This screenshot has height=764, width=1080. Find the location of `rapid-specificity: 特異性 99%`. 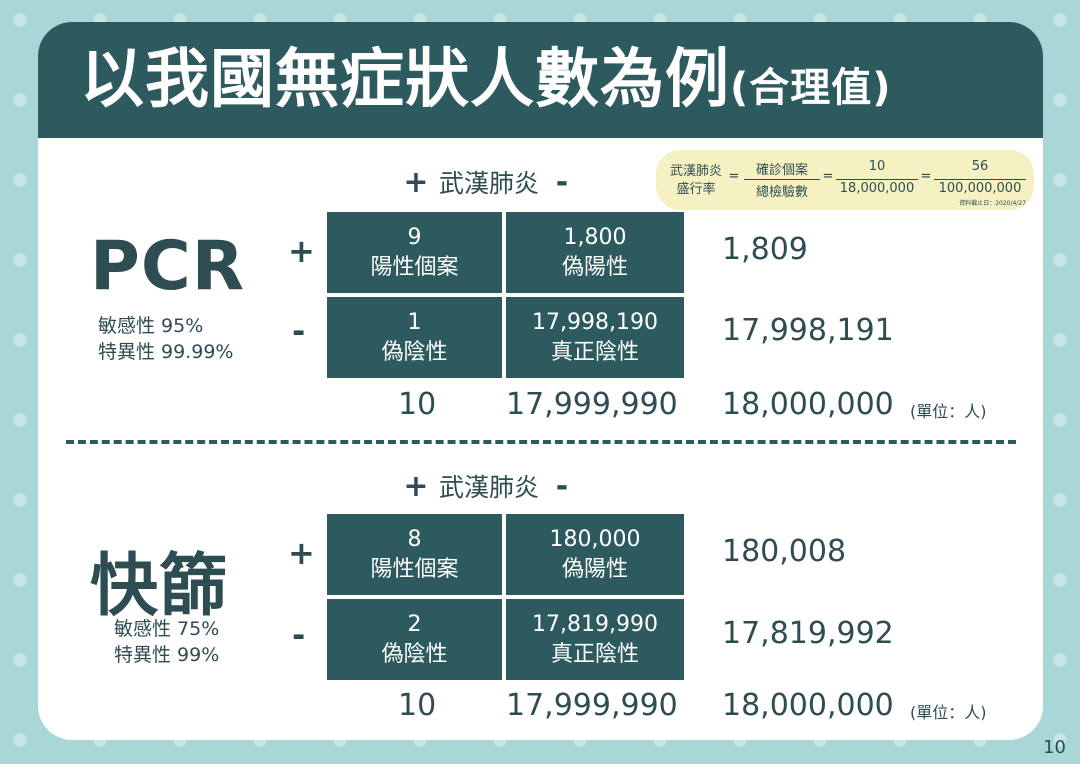

rapid-specificity: 特異性 99% is located at coordinates (167, 655).